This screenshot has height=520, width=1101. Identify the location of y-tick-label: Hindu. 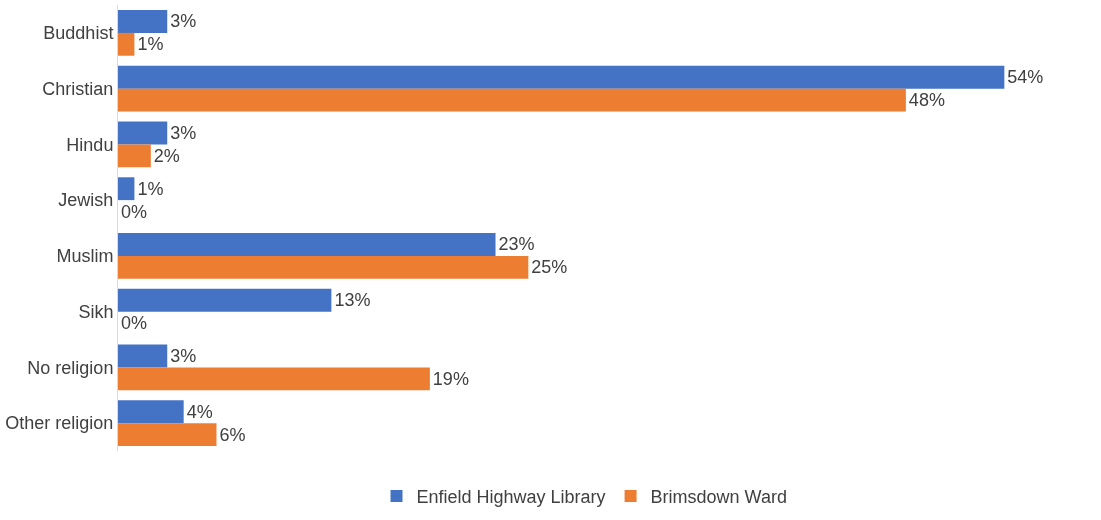
(90, 144).